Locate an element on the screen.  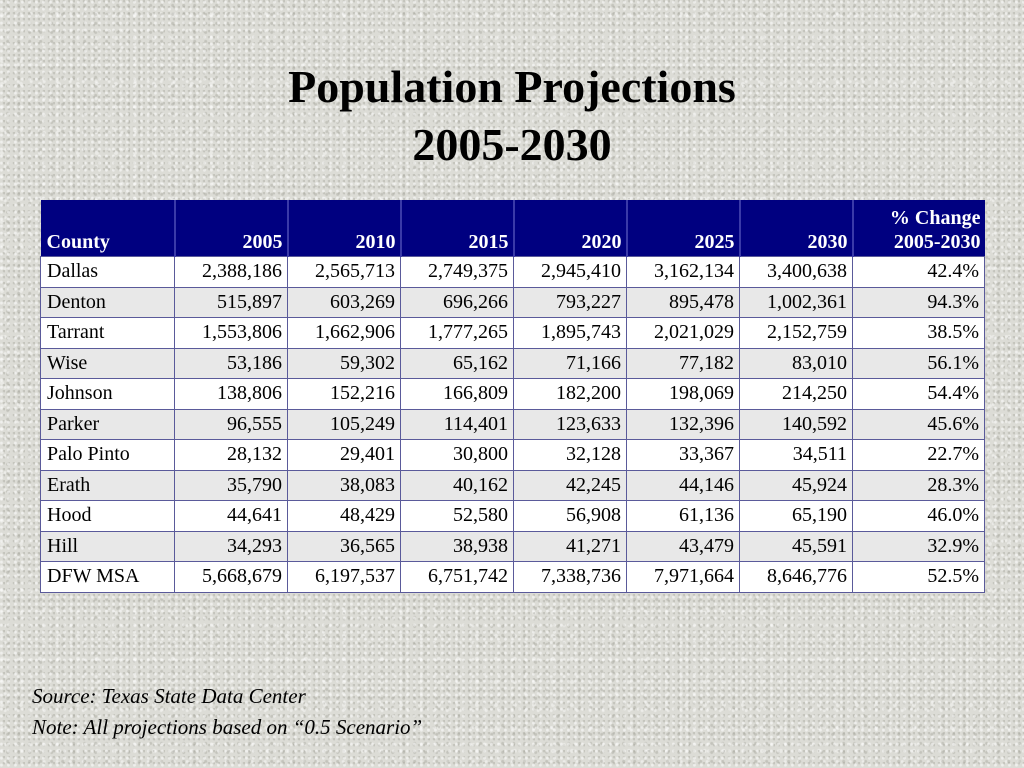
cell-county: Denton is located at coordinates (107, 302).